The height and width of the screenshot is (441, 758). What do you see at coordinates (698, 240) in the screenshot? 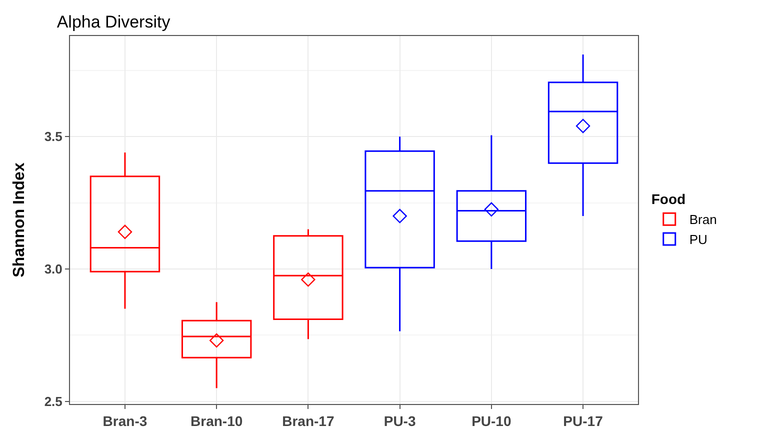
I see `legend-label: PU` at bounding box center [698, 240].